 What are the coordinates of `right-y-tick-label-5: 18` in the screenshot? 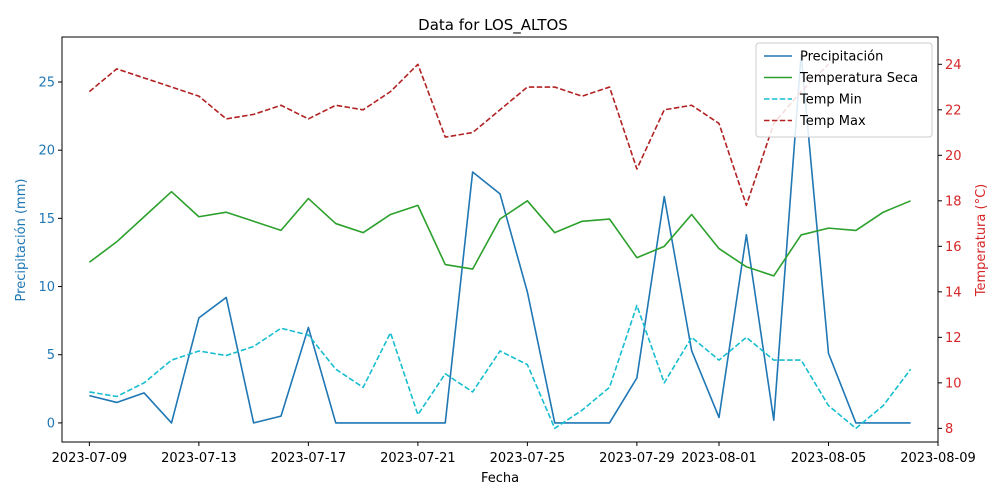 It's located at (953, 201).